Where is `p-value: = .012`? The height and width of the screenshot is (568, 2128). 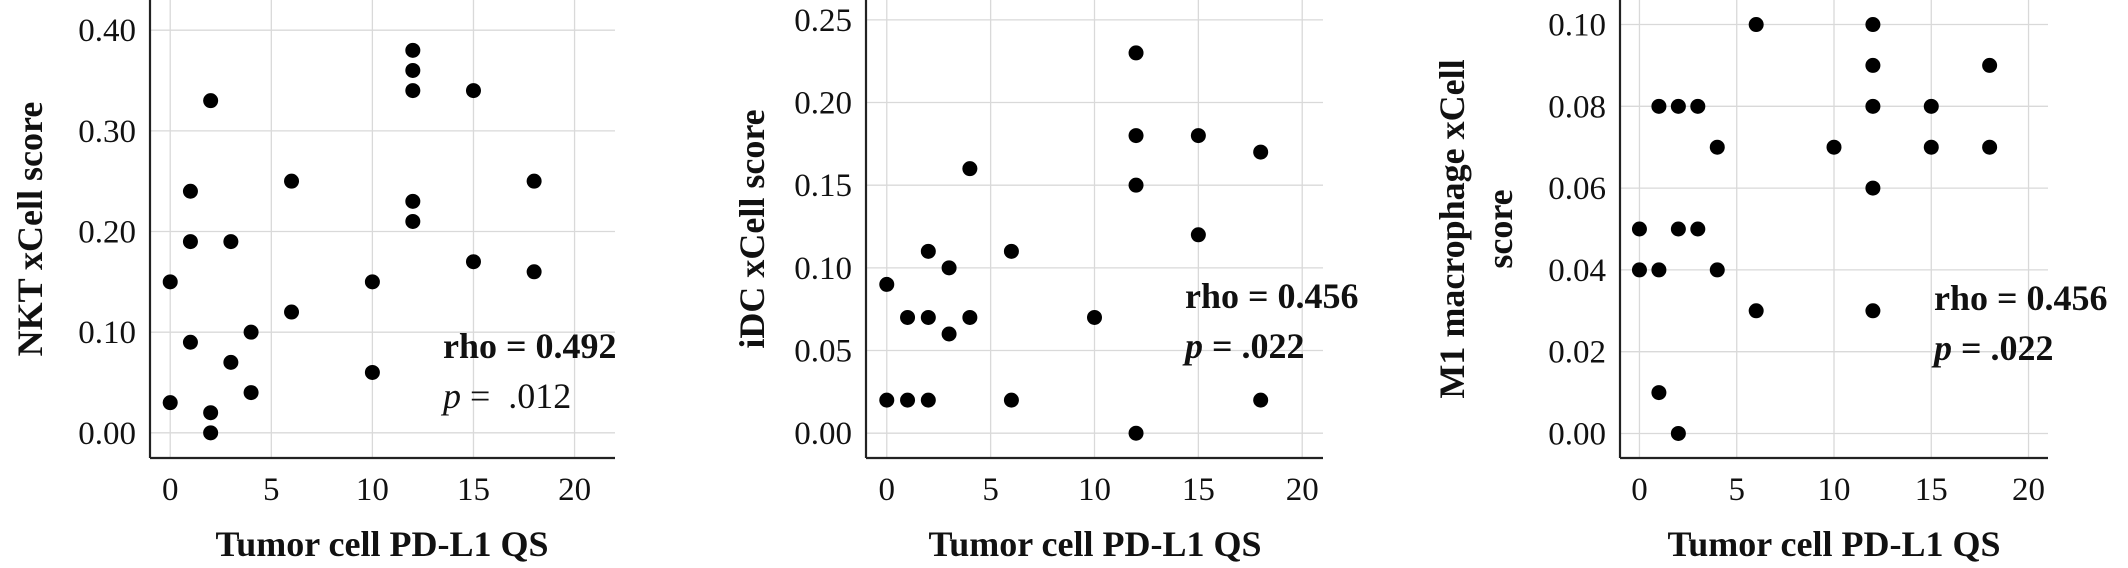 p-value: = .012 is located at coordinates (516, 396).